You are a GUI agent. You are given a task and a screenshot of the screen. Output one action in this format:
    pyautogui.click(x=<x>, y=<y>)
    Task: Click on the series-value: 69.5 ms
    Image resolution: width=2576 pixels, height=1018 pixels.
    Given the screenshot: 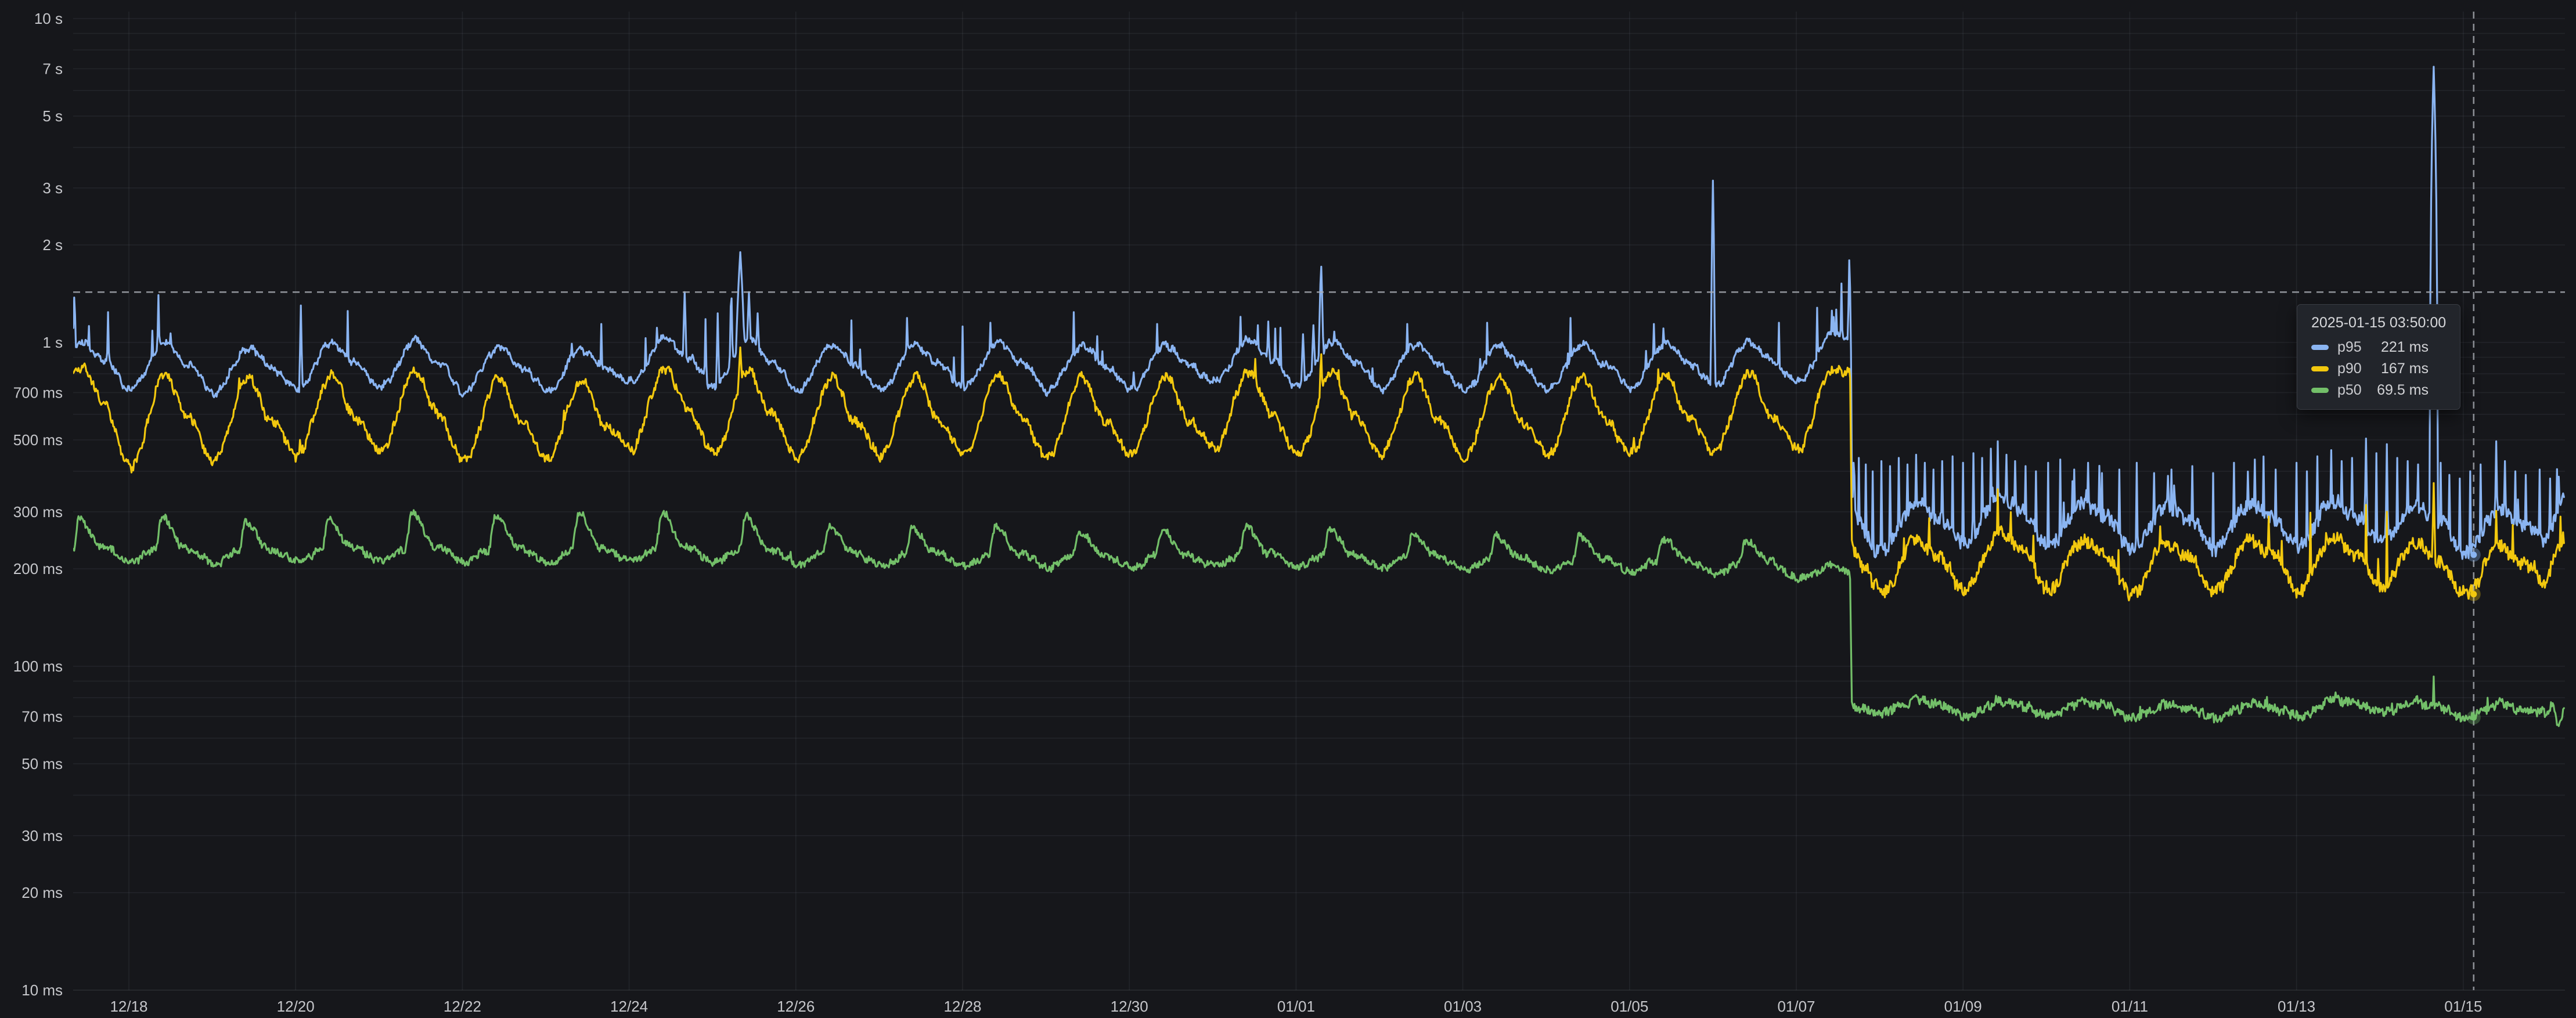 What is the action you would take?
    pyautogui.click(x=2403, y=390)
    